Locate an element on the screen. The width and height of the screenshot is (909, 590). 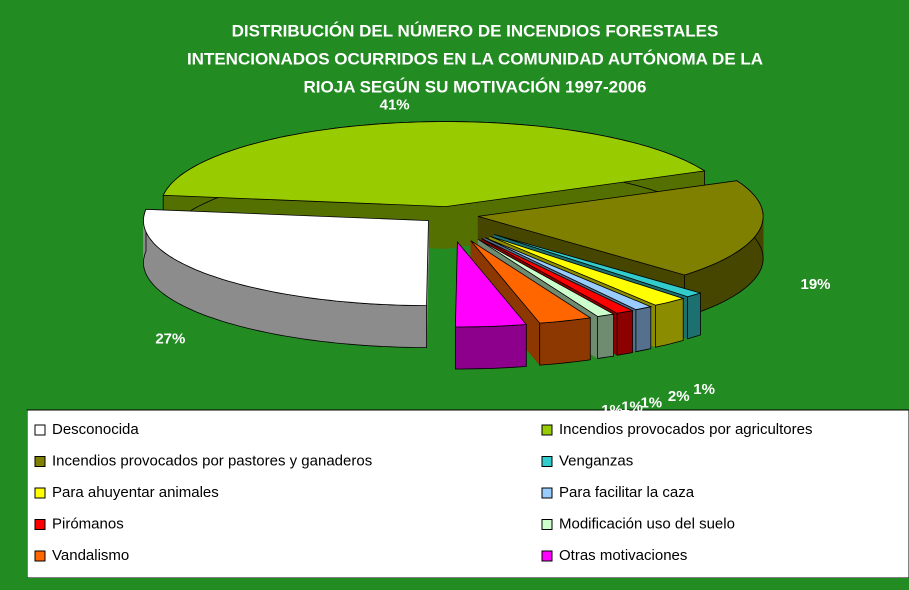
legend-label: Otras motivaciones is located at coordinates (623, 555).